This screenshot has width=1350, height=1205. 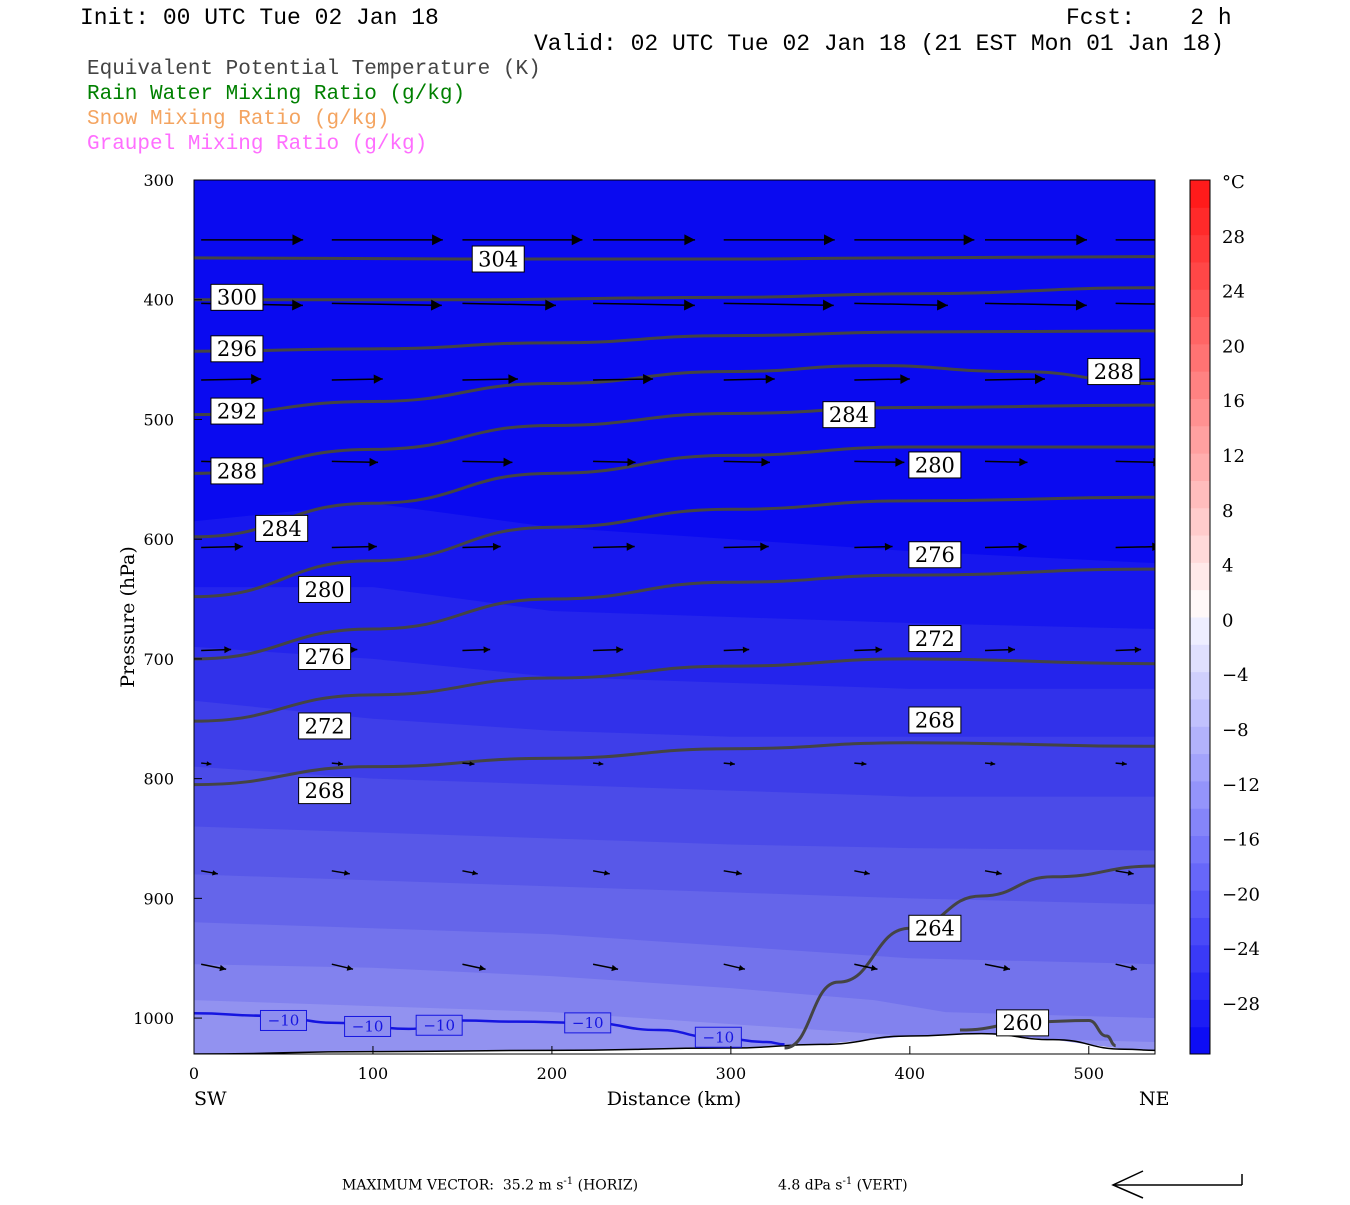 I want to click on colorbar-tick-label: 20, so click(x=1233, y=346).